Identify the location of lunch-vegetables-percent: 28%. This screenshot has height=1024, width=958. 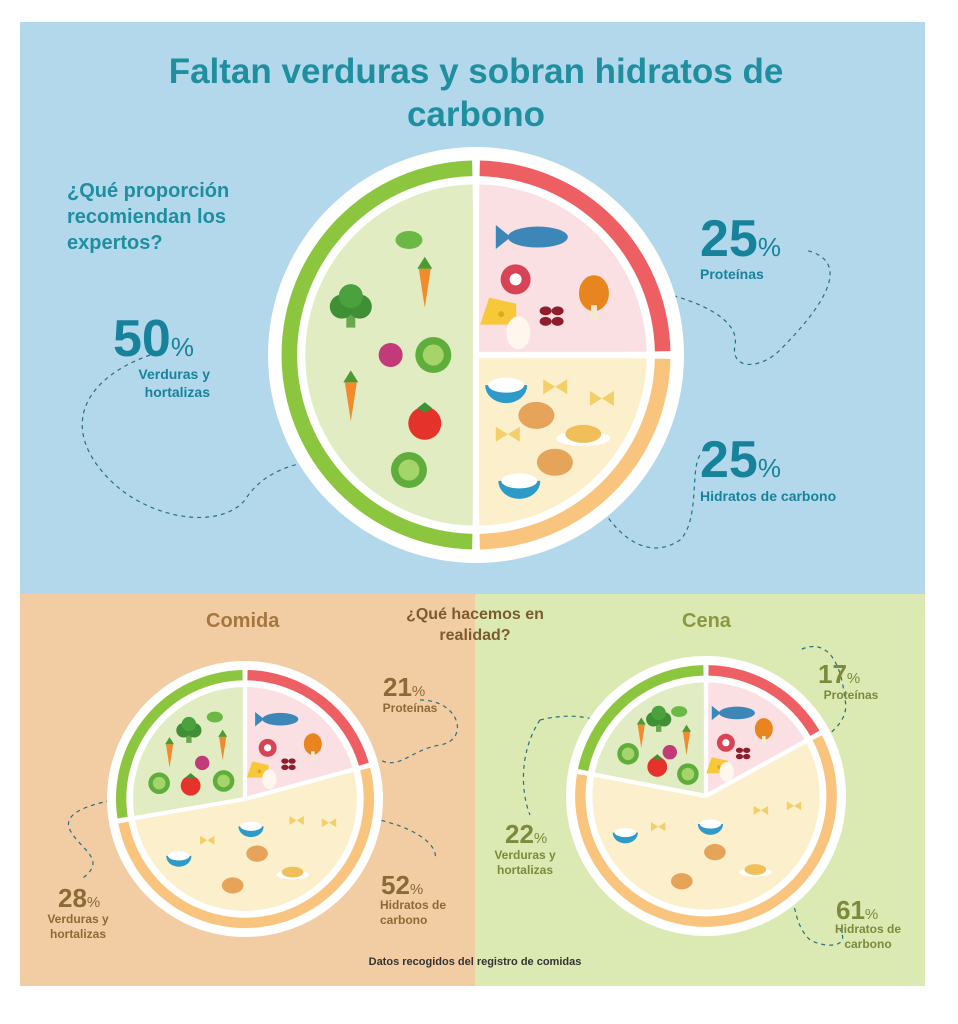
(79, 900).